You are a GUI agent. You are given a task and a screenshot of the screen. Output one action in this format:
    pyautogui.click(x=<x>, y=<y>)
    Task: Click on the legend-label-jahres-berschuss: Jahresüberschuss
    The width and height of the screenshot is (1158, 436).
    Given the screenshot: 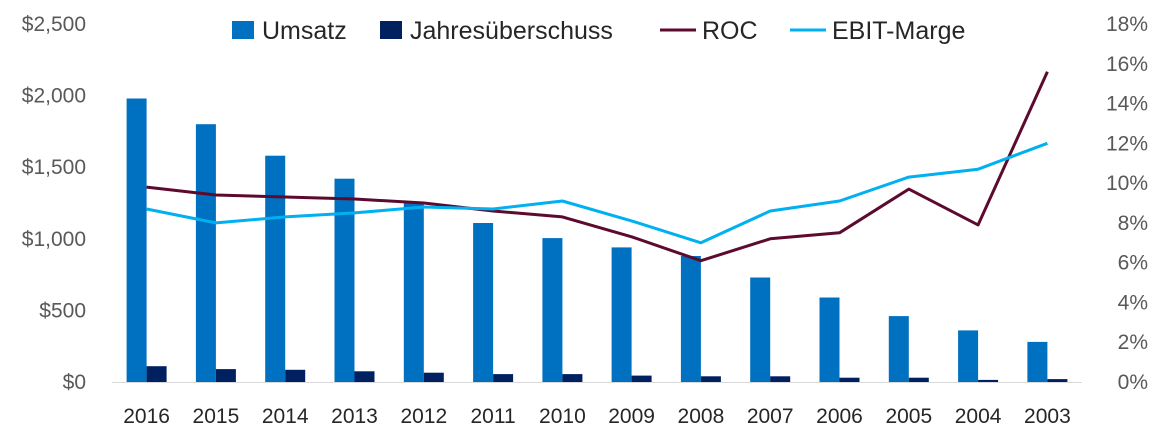 What is the action you would take?
    pyautogui.click(x=511, y=31)
    